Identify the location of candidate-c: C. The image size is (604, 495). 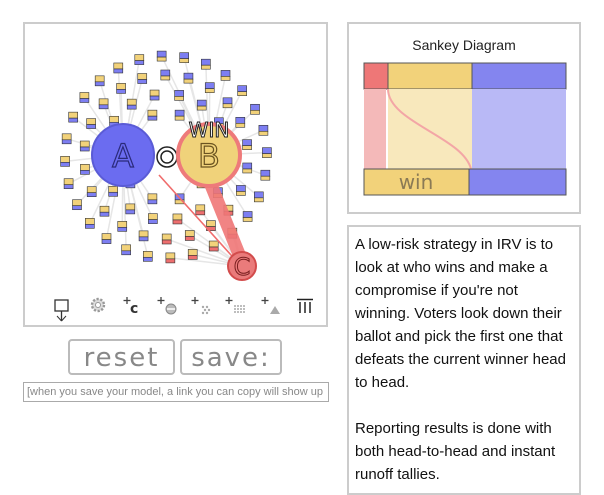
(242, 266).